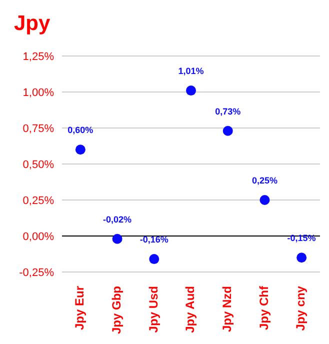 This screenshot has width=329, height=344. Describe the element at coordinates (38, 92) in the screenshot. I see `y-tick-label: 1,00%` at that location.